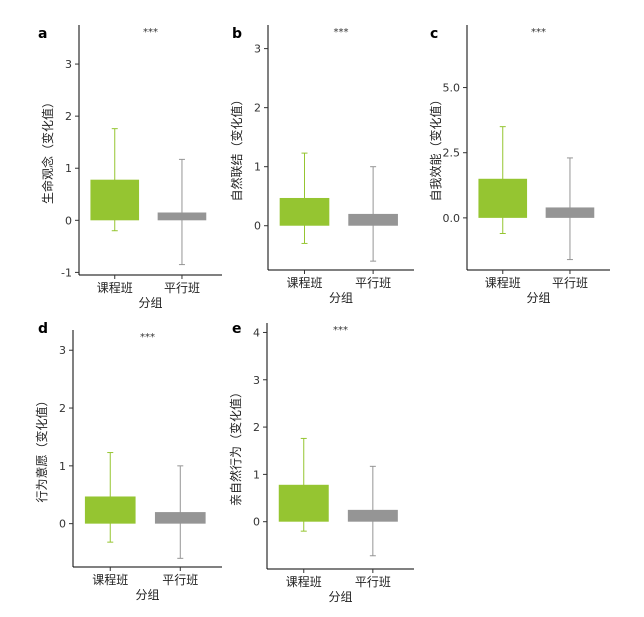 This screenshot has height=617, width=644. I want to click on panel-letter: d, so click(43, 329).